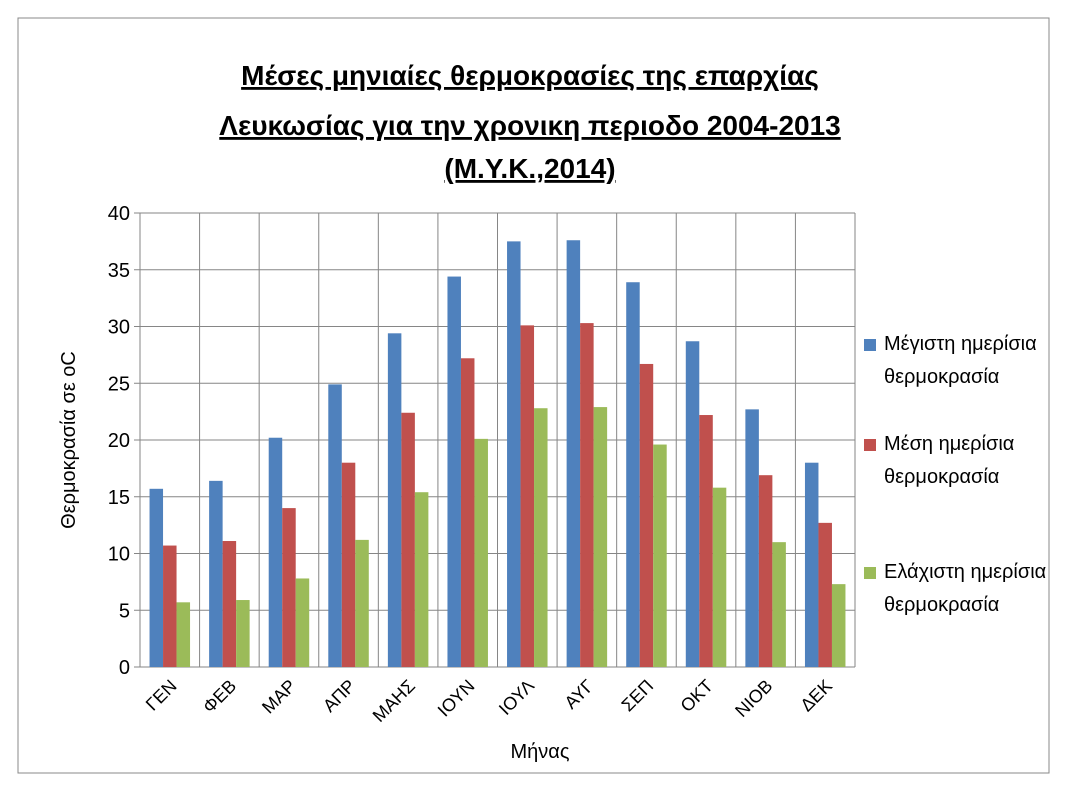 Image resolution: width=1067 pixels, height=791 pixels. What do you see at coordinates (949, 460) in the screenshot?
I see `legend-label: Μέση ημερίσια θερμοκρασία` at bounding box center [949, 460].